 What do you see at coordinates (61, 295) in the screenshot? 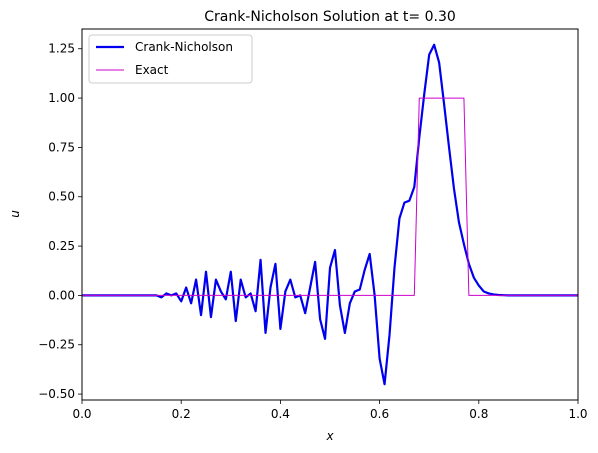
I see `y-tick-label: 0.00` at bounding box center [61, 295].